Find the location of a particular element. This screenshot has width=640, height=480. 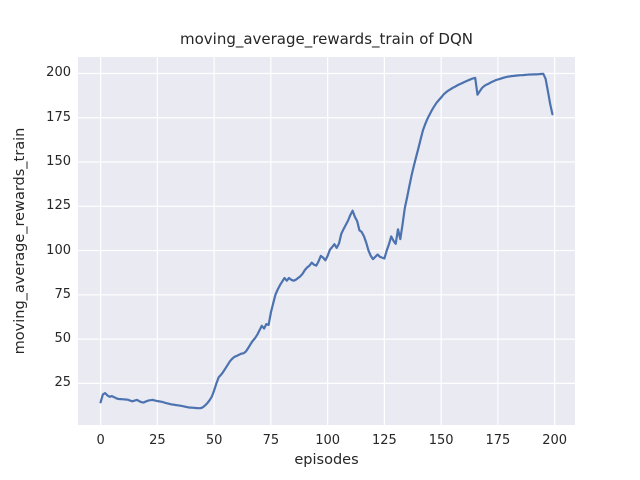

y-tick-label: 25 is located at coordinates (62, 383).